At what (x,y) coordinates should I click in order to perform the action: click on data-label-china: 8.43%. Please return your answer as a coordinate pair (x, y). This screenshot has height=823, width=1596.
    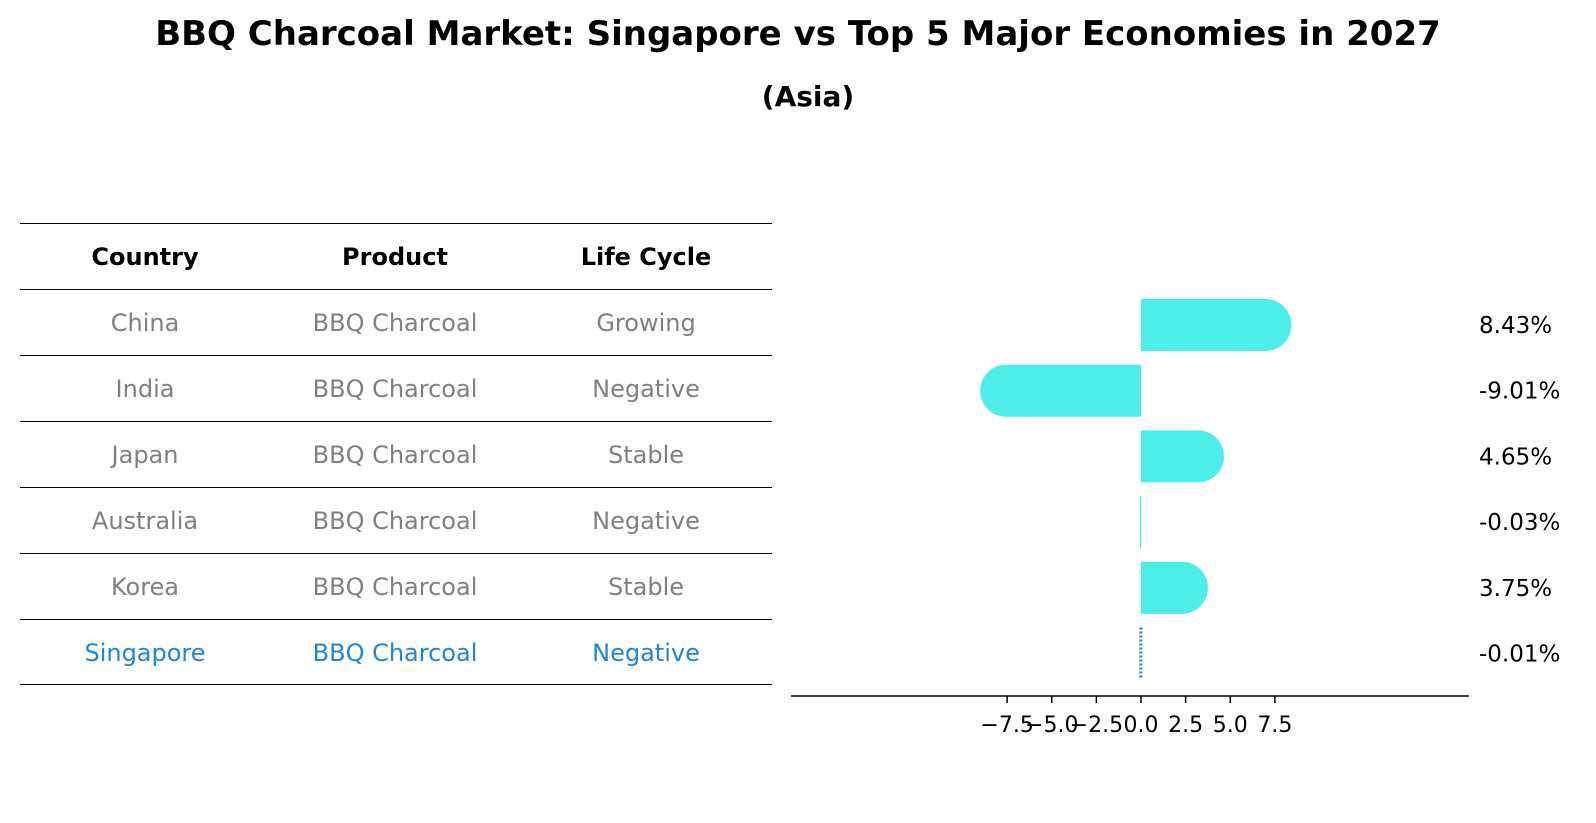
    Looking at the image, I should click on (1515, 326).